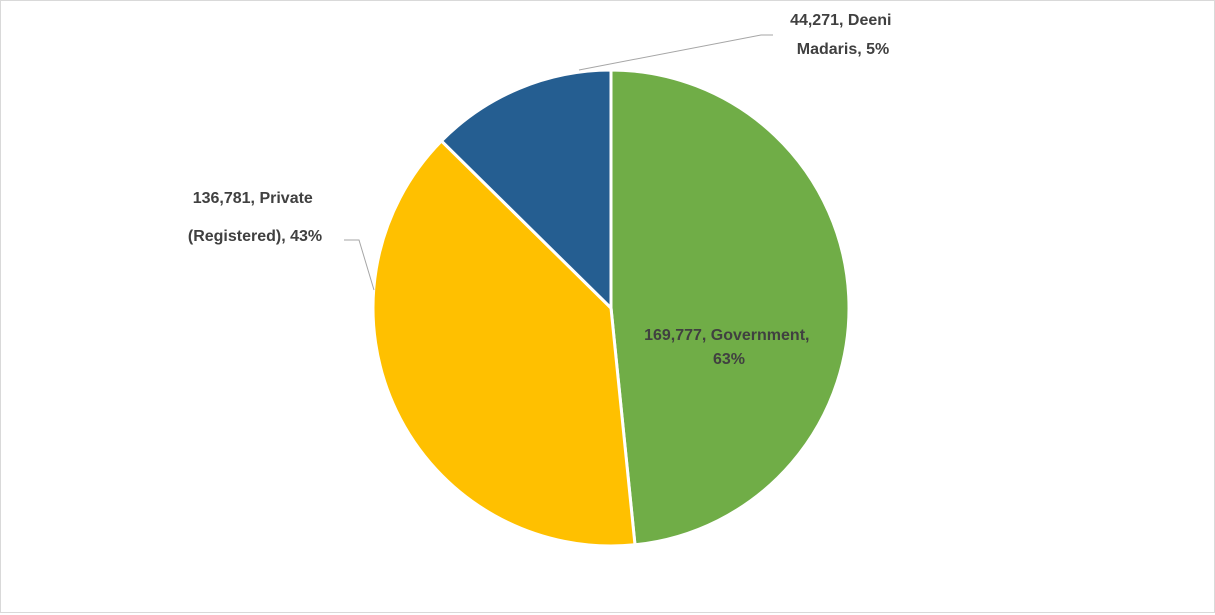 This screenshot has height=615, width=1215. Describe the element at coordinates (255, 217) in the screenshot. I see `label-private: 136,781, Private (Registered), 43%` at that location.